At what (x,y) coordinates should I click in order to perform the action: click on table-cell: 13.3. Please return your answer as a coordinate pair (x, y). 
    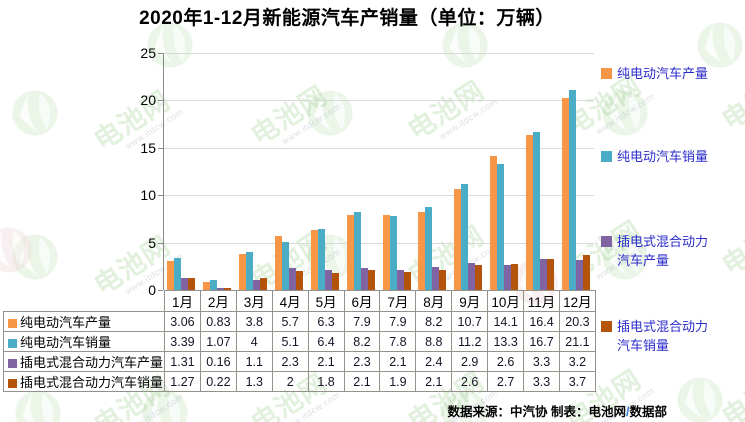
    Looking at the image, I should click on (506, 341).